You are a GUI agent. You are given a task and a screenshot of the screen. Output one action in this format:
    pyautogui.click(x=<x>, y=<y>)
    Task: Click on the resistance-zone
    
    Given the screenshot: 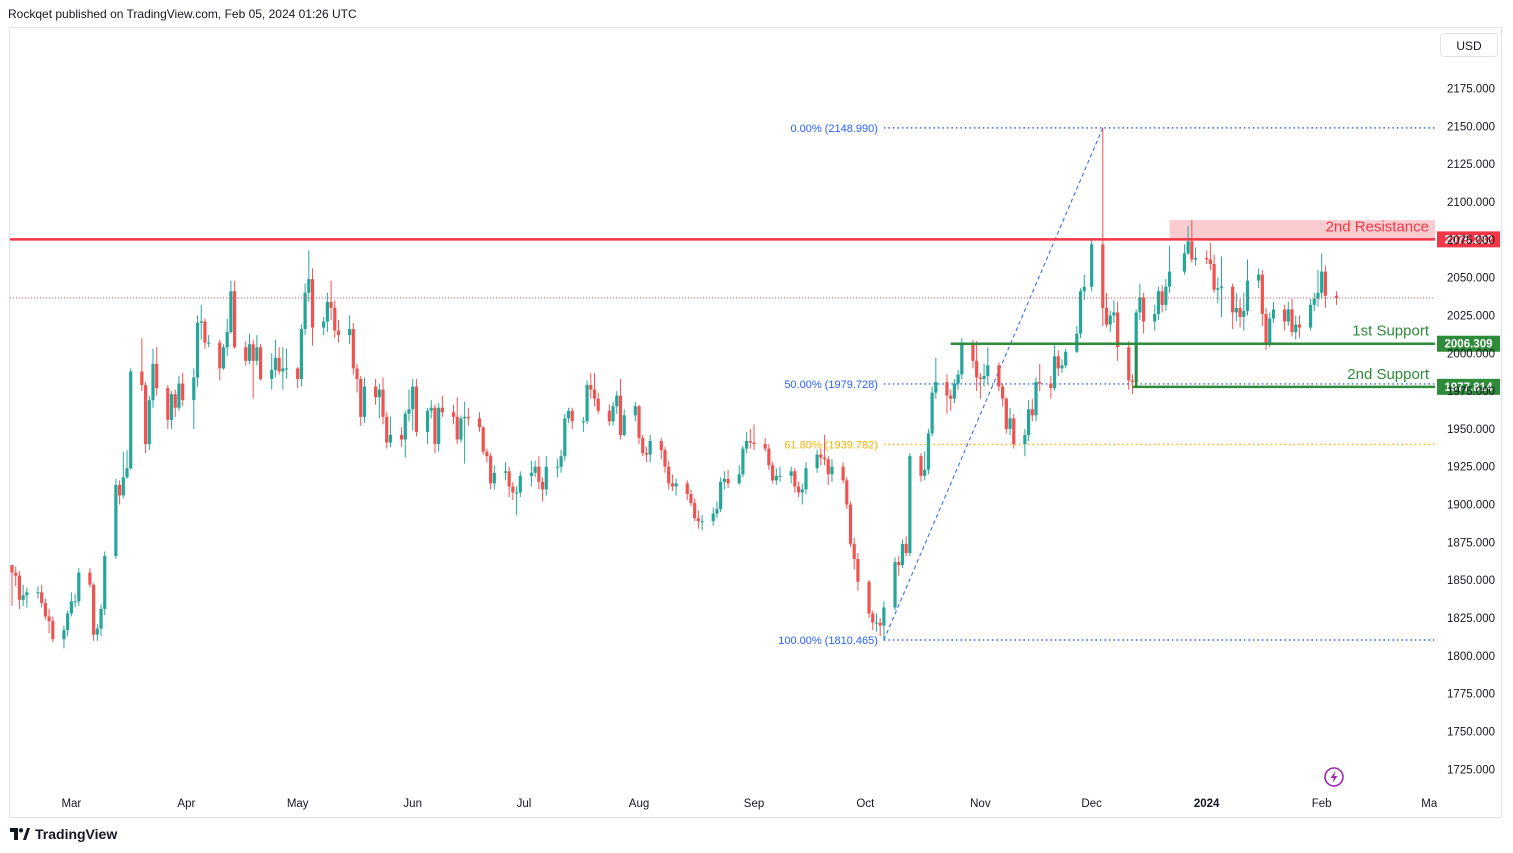 What is the action you would take?
    pyautogui.click(x=1302, y=230)
    